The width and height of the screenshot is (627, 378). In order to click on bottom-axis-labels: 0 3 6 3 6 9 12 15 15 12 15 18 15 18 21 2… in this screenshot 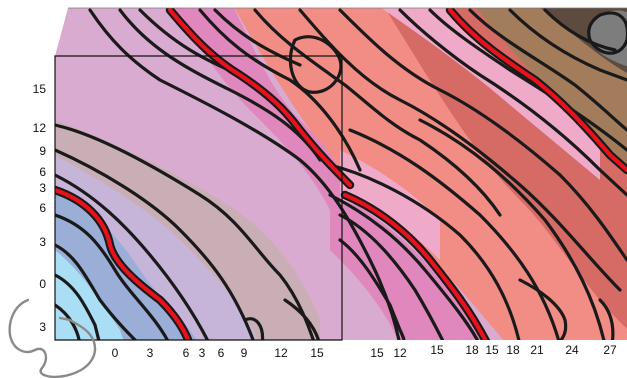, I will do `click(364, 351)`.